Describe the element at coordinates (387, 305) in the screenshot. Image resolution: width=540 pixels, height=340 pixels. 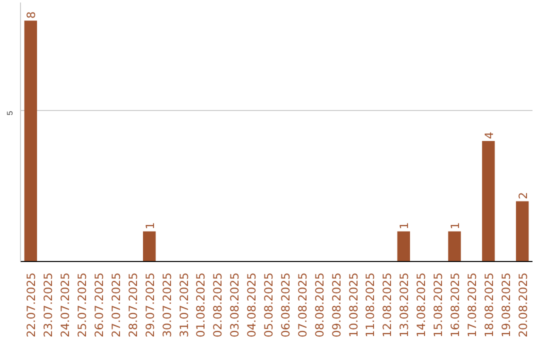
I see `x-tick-label: 12.08.2025` at that location.